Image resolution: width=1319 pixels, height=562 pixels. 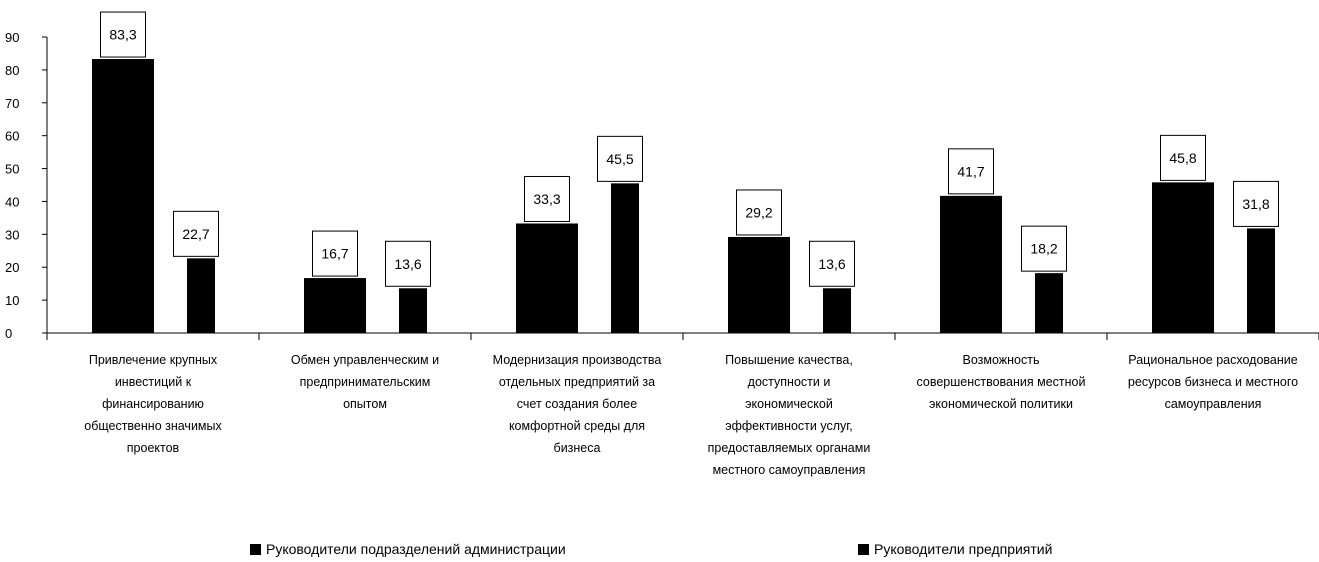 What do you see at coordinates (577, 426) in the screenshot?
I see `category-label-3-line-4: комфортной среды для` at bounding box center [577, 426].